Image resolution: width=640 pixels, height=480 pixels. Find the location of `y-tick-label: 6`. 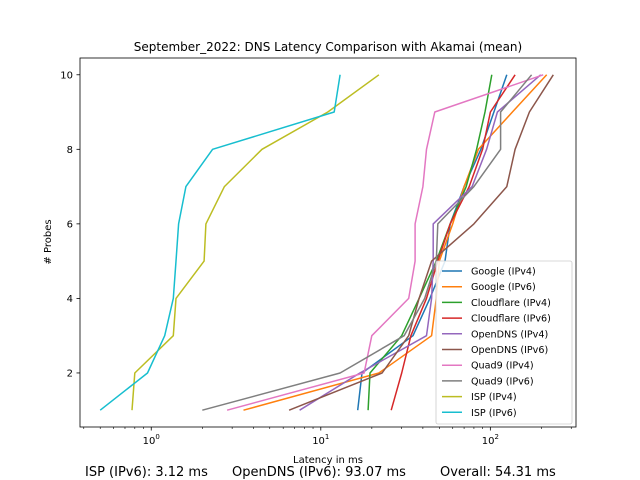

y-tick-label: 6 is located at coordinates (70, 224).